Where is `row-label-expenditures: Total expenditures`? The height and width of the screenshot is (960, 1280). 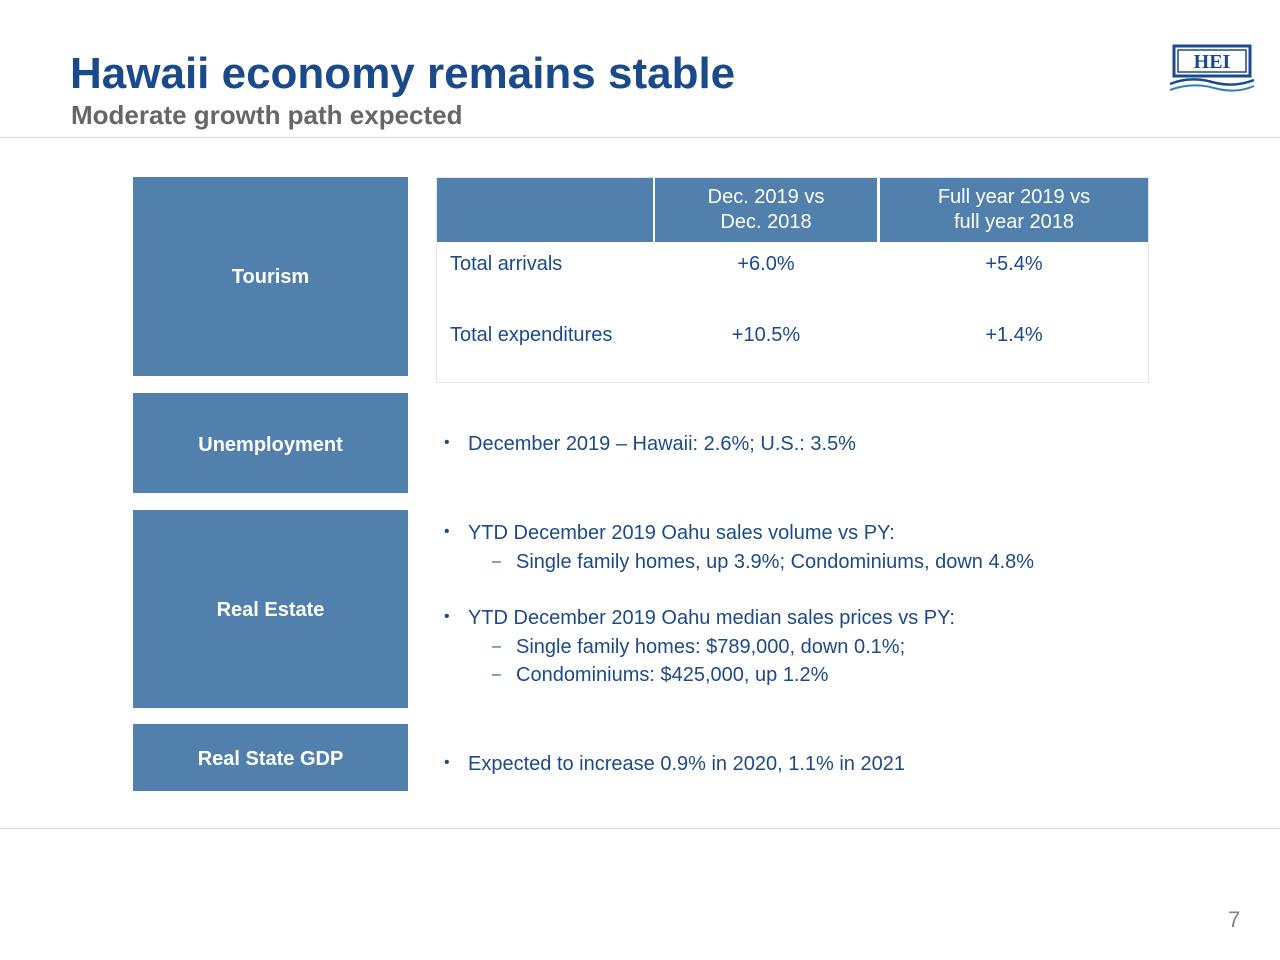 row-label-expenditures: Total expenditures is located at coordinates (531, 335).